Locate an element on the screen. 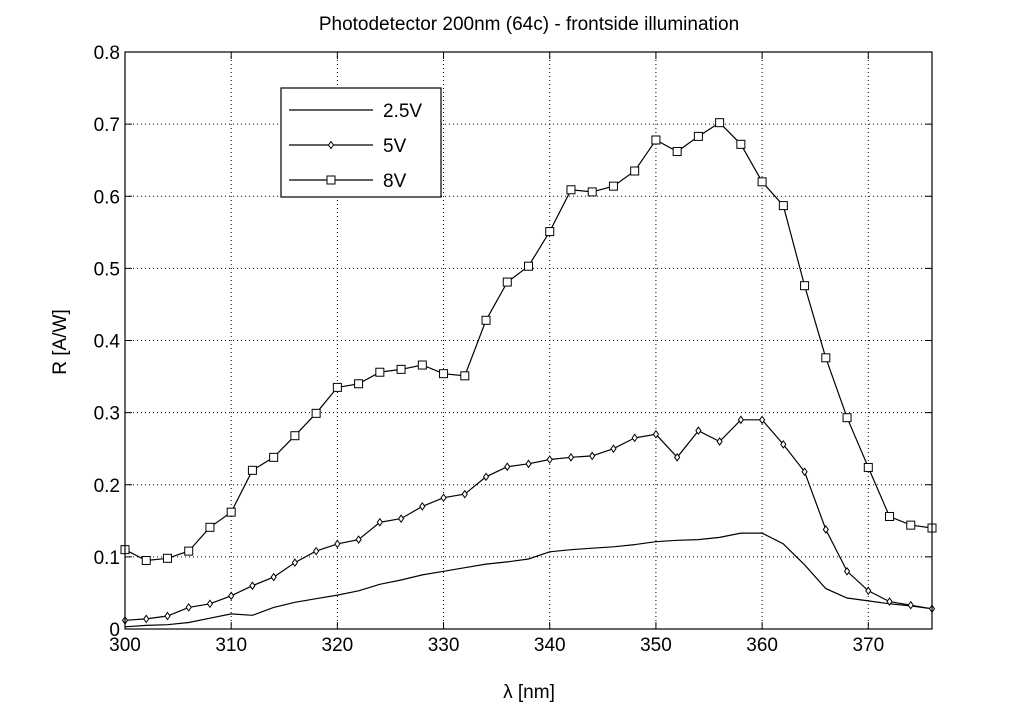 This screenshot has height=709, width=1025. x-tick-label-350: 350 is located at coordinates (656, 645).